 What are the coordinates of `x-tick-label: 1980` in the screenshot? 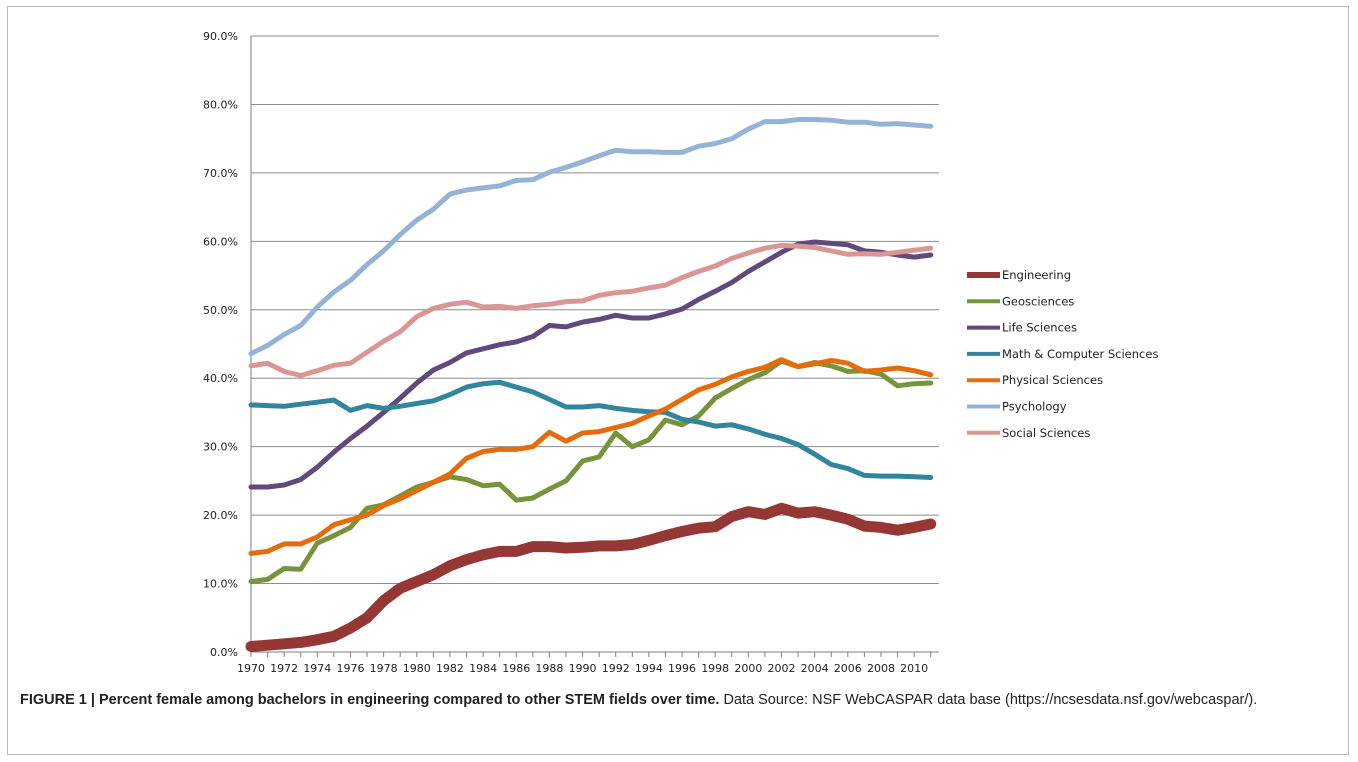 It's located at (417, 668).